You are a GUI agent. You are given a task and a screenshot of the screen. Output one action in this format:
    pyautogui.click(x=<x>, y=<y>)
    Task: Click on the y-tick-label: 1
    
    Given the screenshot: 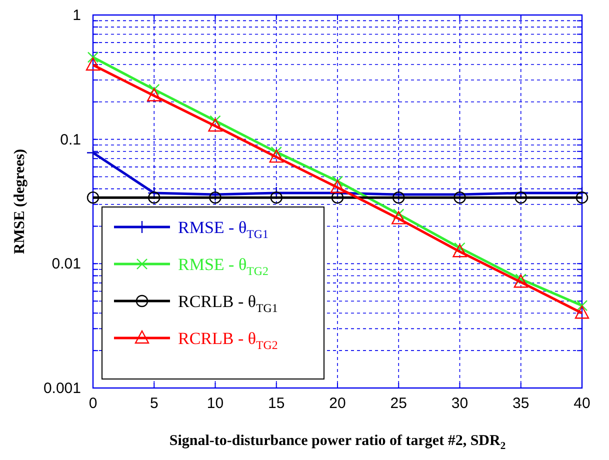 What is the action you would take?
    pyautogui.click(x=76, y=15)
    